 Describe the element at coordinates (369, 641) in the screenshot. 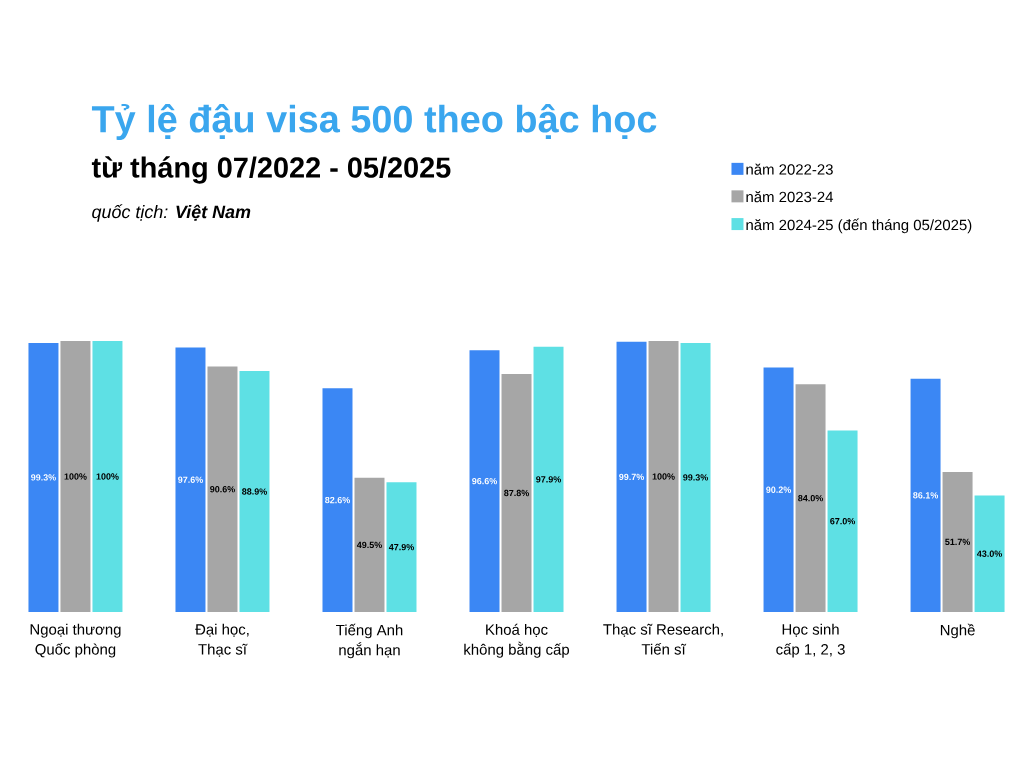

I see `x-tick-label: Tiếng Anh ngắn hạn` at that location.